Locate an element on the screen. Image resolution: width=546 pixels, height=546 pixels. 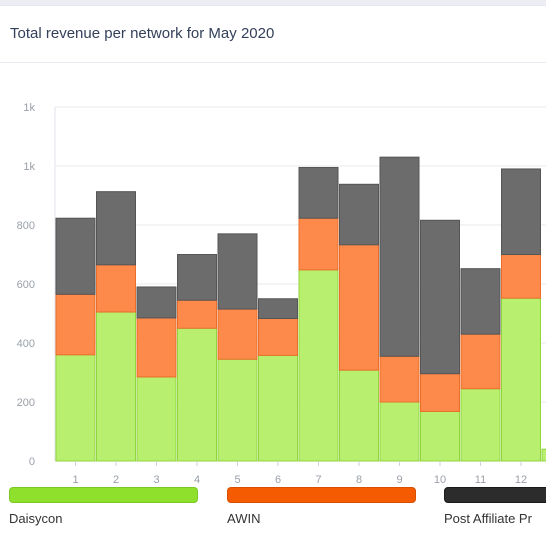
legend-label-post-affiliate-pro: Post Affiliate Pr is located at coordinates (488, 518).